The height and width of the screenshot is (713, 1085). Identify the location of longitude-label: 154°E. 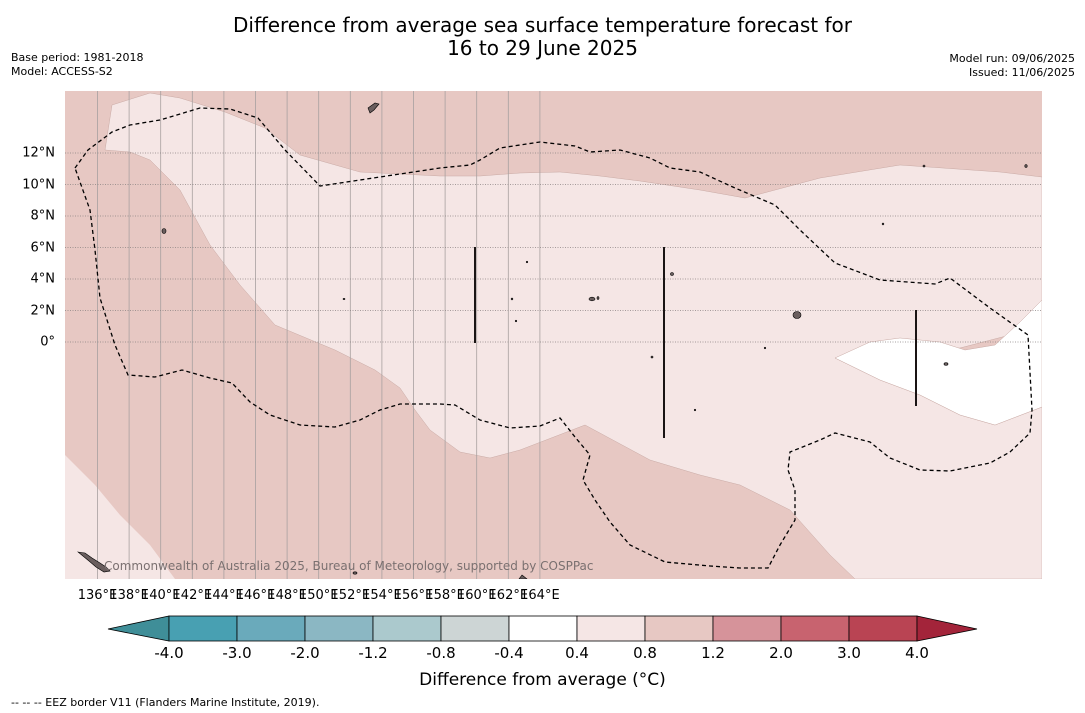
(382, 595).